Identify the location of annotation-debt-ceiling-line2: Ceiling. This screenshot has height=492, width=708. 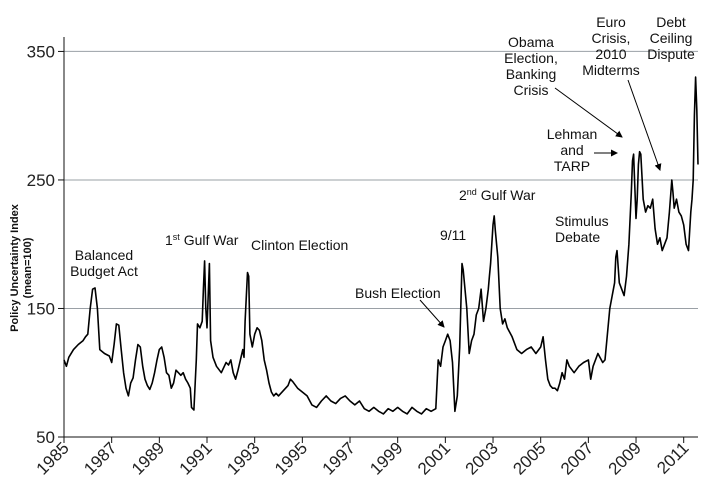
(671, 38).